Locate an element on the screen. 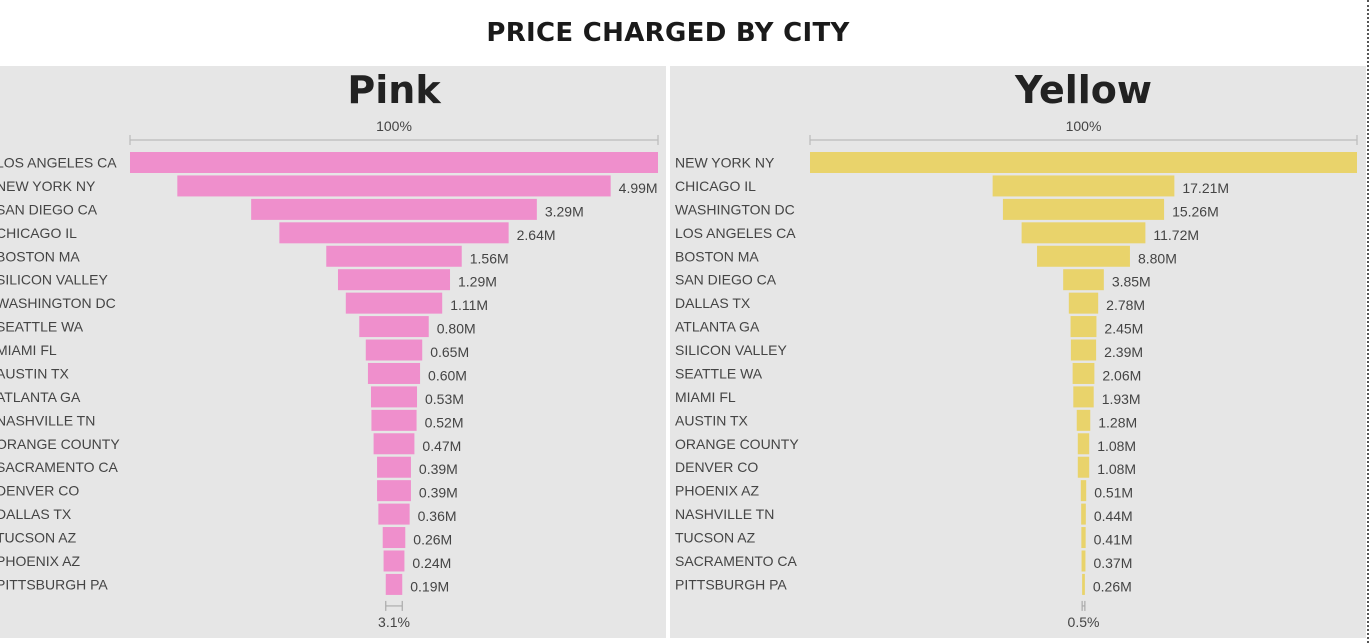  pink-category-label: SAN DIEGO CA is located at coordinates (49, 209).